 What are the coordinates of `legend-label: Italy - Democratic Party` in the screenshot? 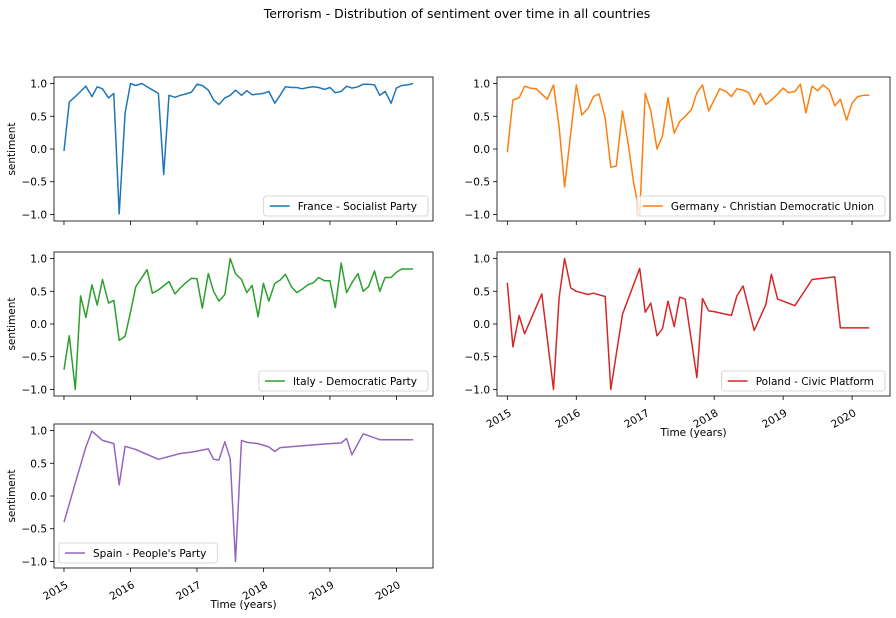 It's located at (355, 382).